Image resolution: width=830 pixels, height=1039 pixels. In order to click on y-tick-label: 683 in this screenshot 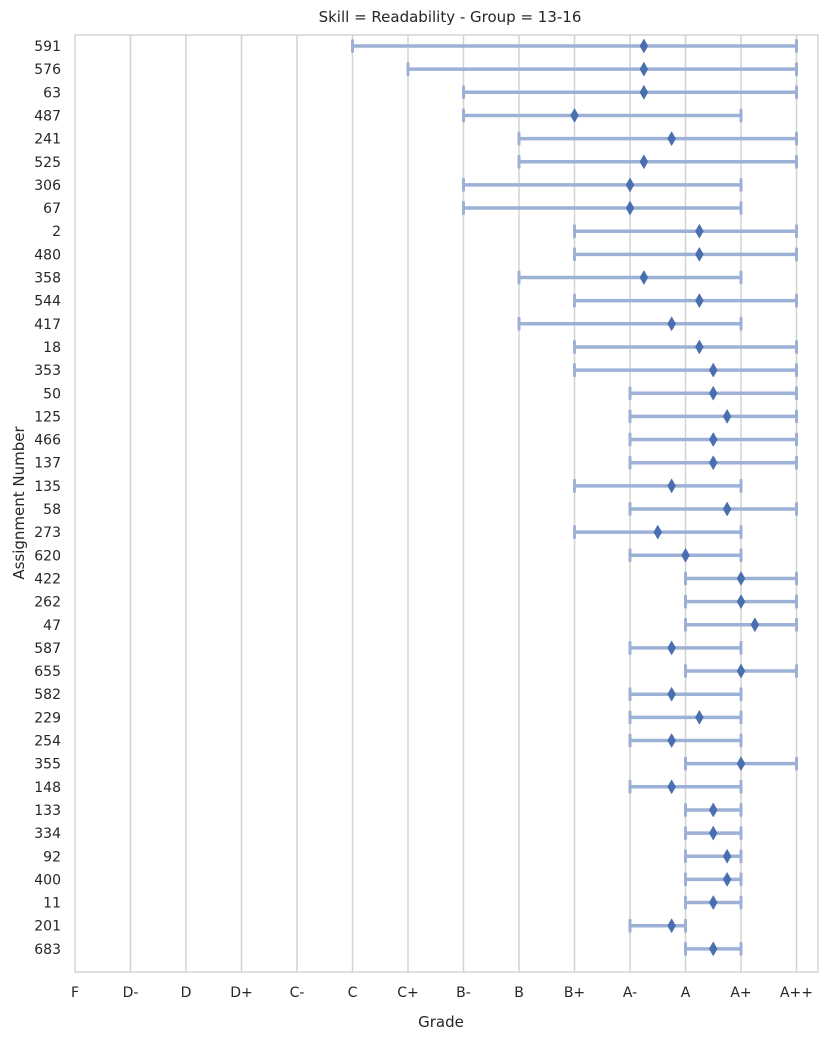, I will do `click(47, 950)`.